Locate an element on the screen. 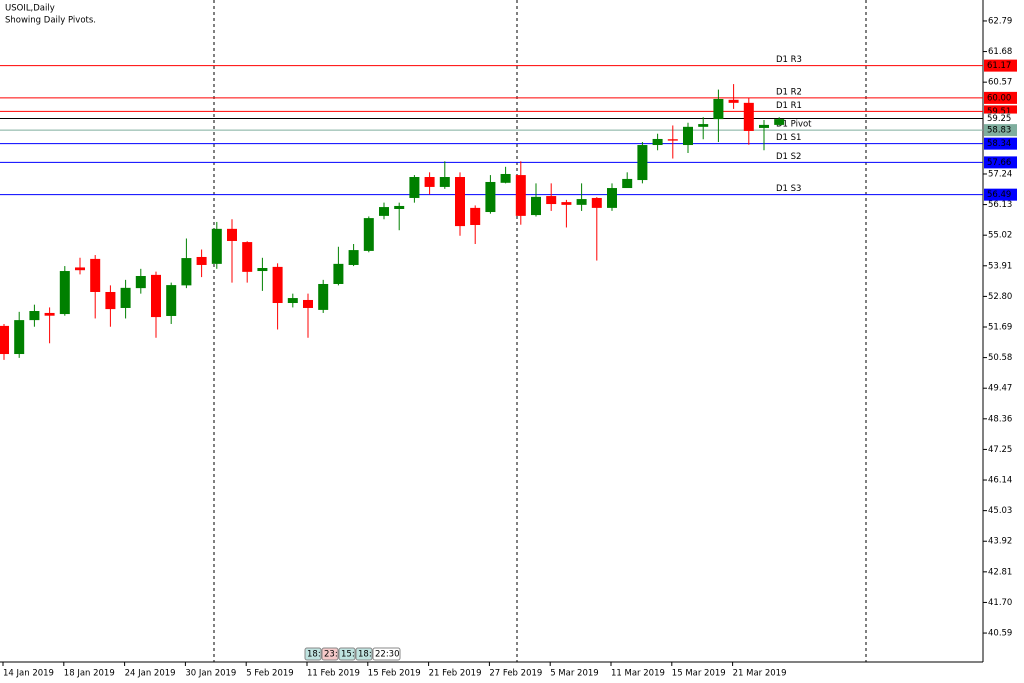 The width and height of the screenshot is (1024, 683). pivot-name: D1 R1 is located at coordinates (789, 106).